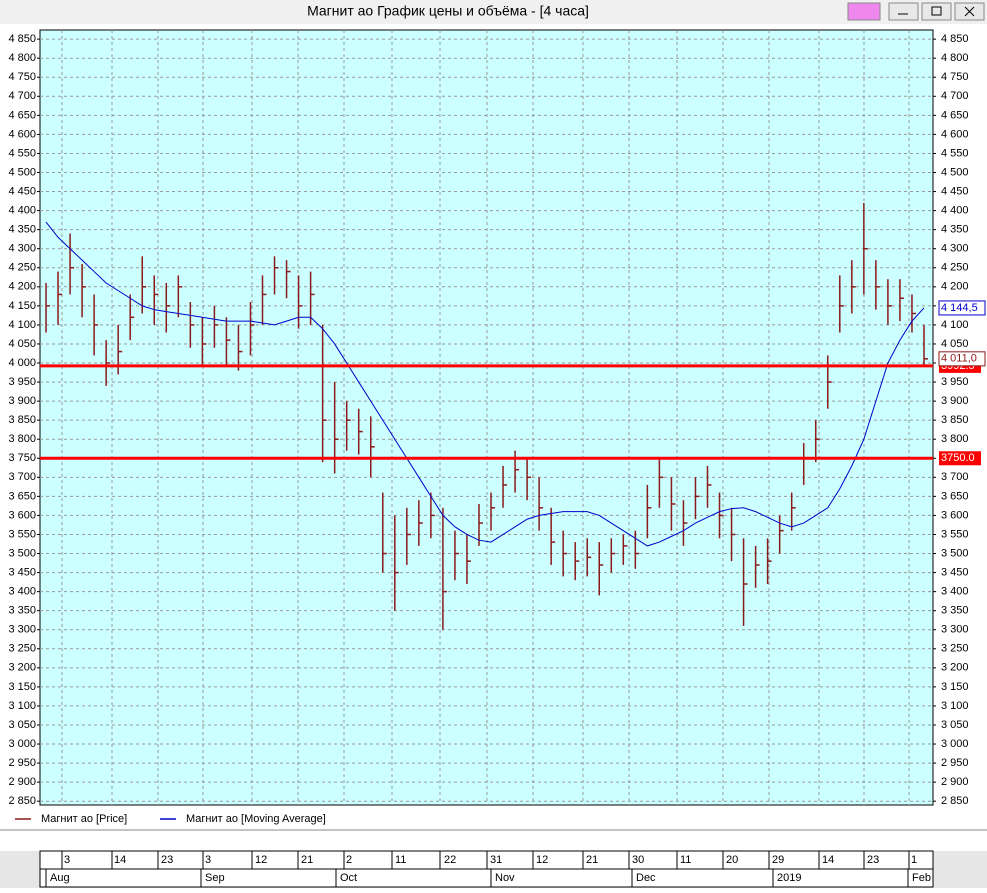 This screenshot has height=893, width=987. Describe the element at coordinates (22, 592) in the screenshot. I see `y-tick-label: 3 400` at that location.